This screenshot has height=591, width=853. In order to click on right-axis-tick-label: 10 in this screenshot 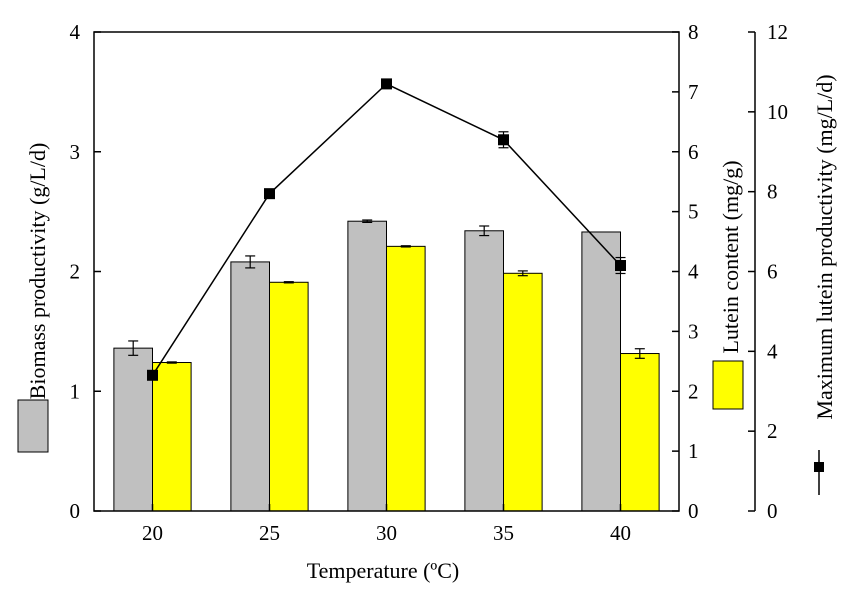, I will do `click(777, 112)`.